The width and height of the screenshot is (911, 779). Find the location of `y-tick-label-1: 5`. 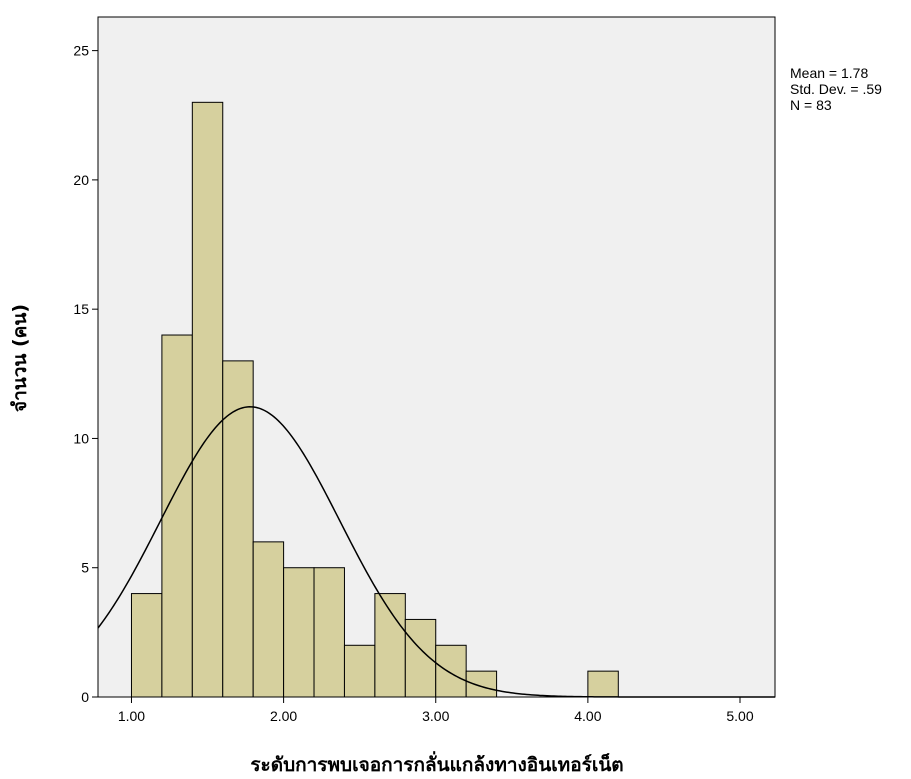

y-tick-label-1: 5 is located at coordinates (85, 568).